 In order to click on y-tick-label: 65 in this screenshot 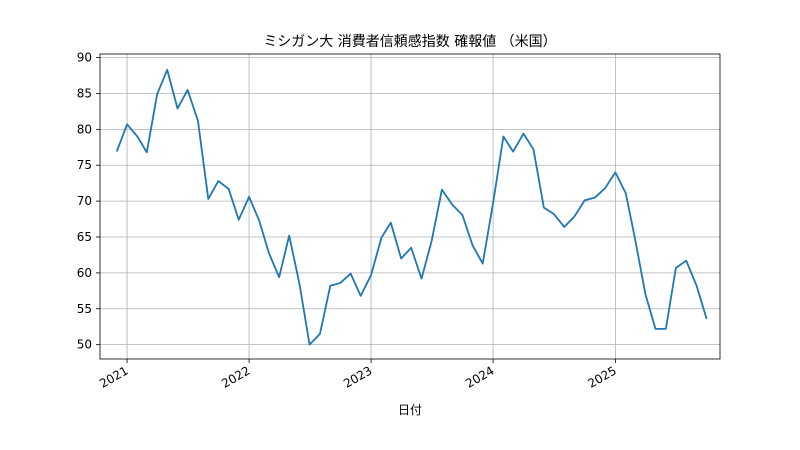, I will do `click(84, 237)`.